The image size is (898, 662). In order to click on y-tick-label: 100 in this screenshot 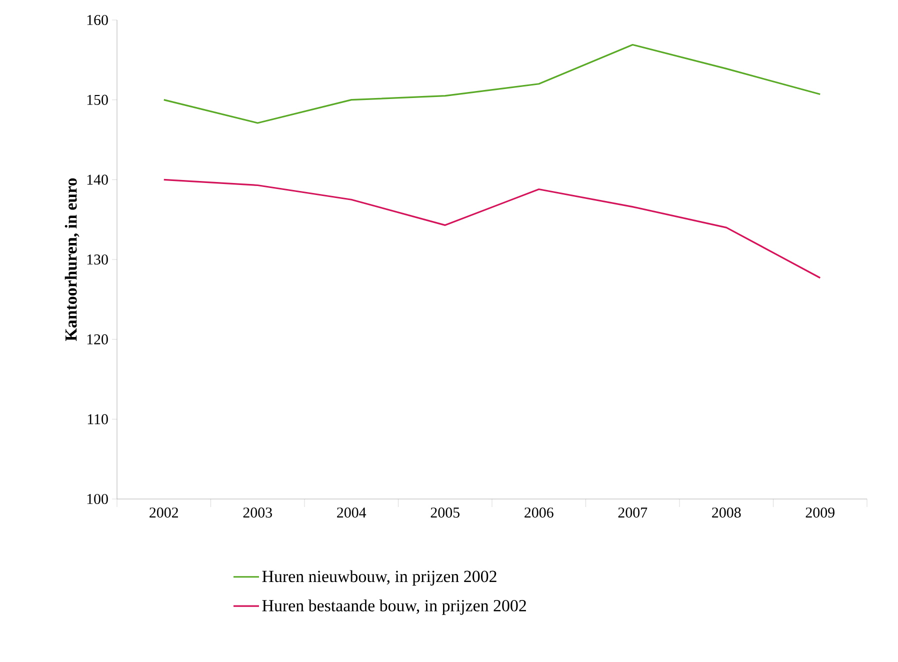, I will do `click(97, 499)`.